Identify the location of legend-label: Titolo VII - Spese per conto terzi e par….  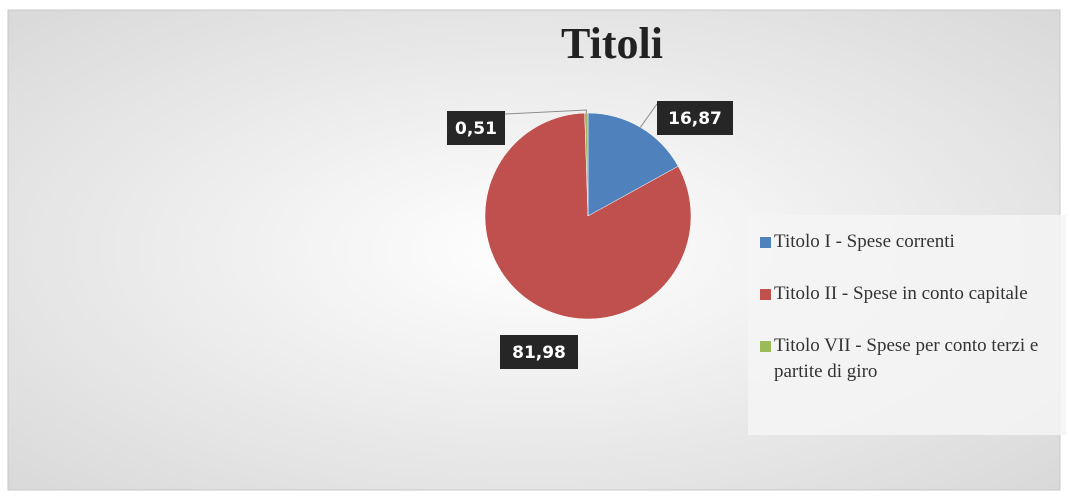
(906, 358).